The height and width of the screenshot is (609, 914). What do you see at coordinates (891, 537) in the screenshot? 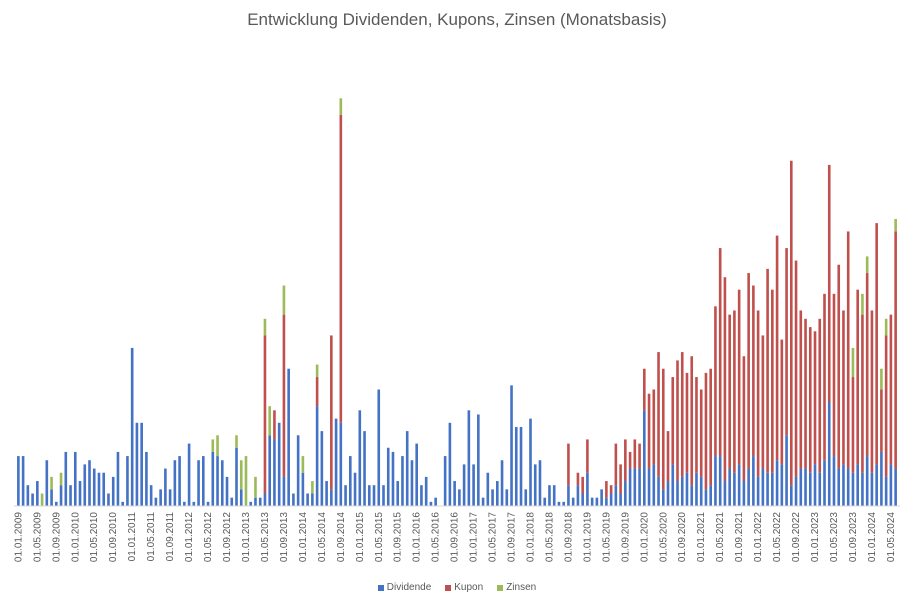
I see `x-tick-label: 01.05.2024` at bounding box center [891, 537].